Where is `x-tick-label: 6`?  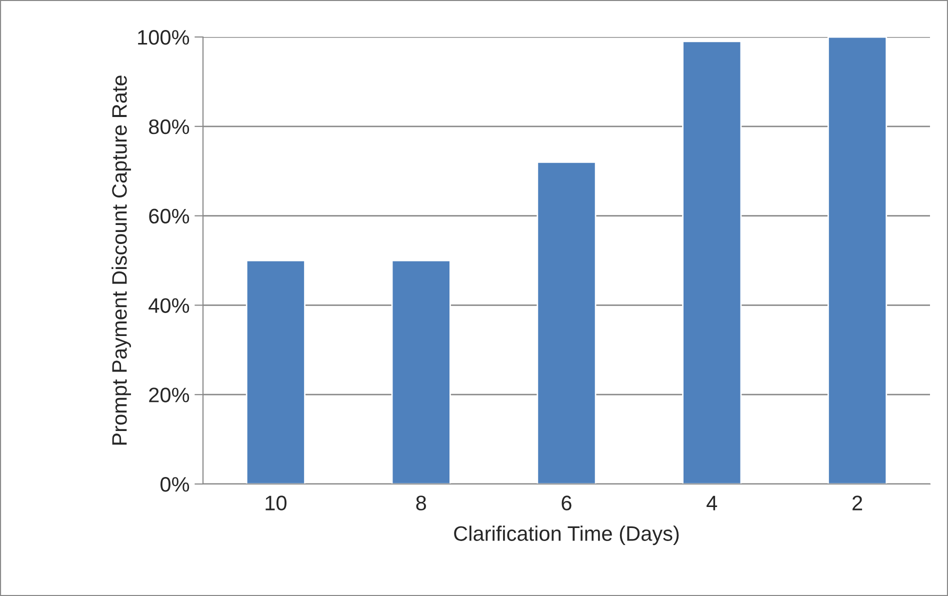
x-tick-label: 6 is located at coordinates (567, 503).